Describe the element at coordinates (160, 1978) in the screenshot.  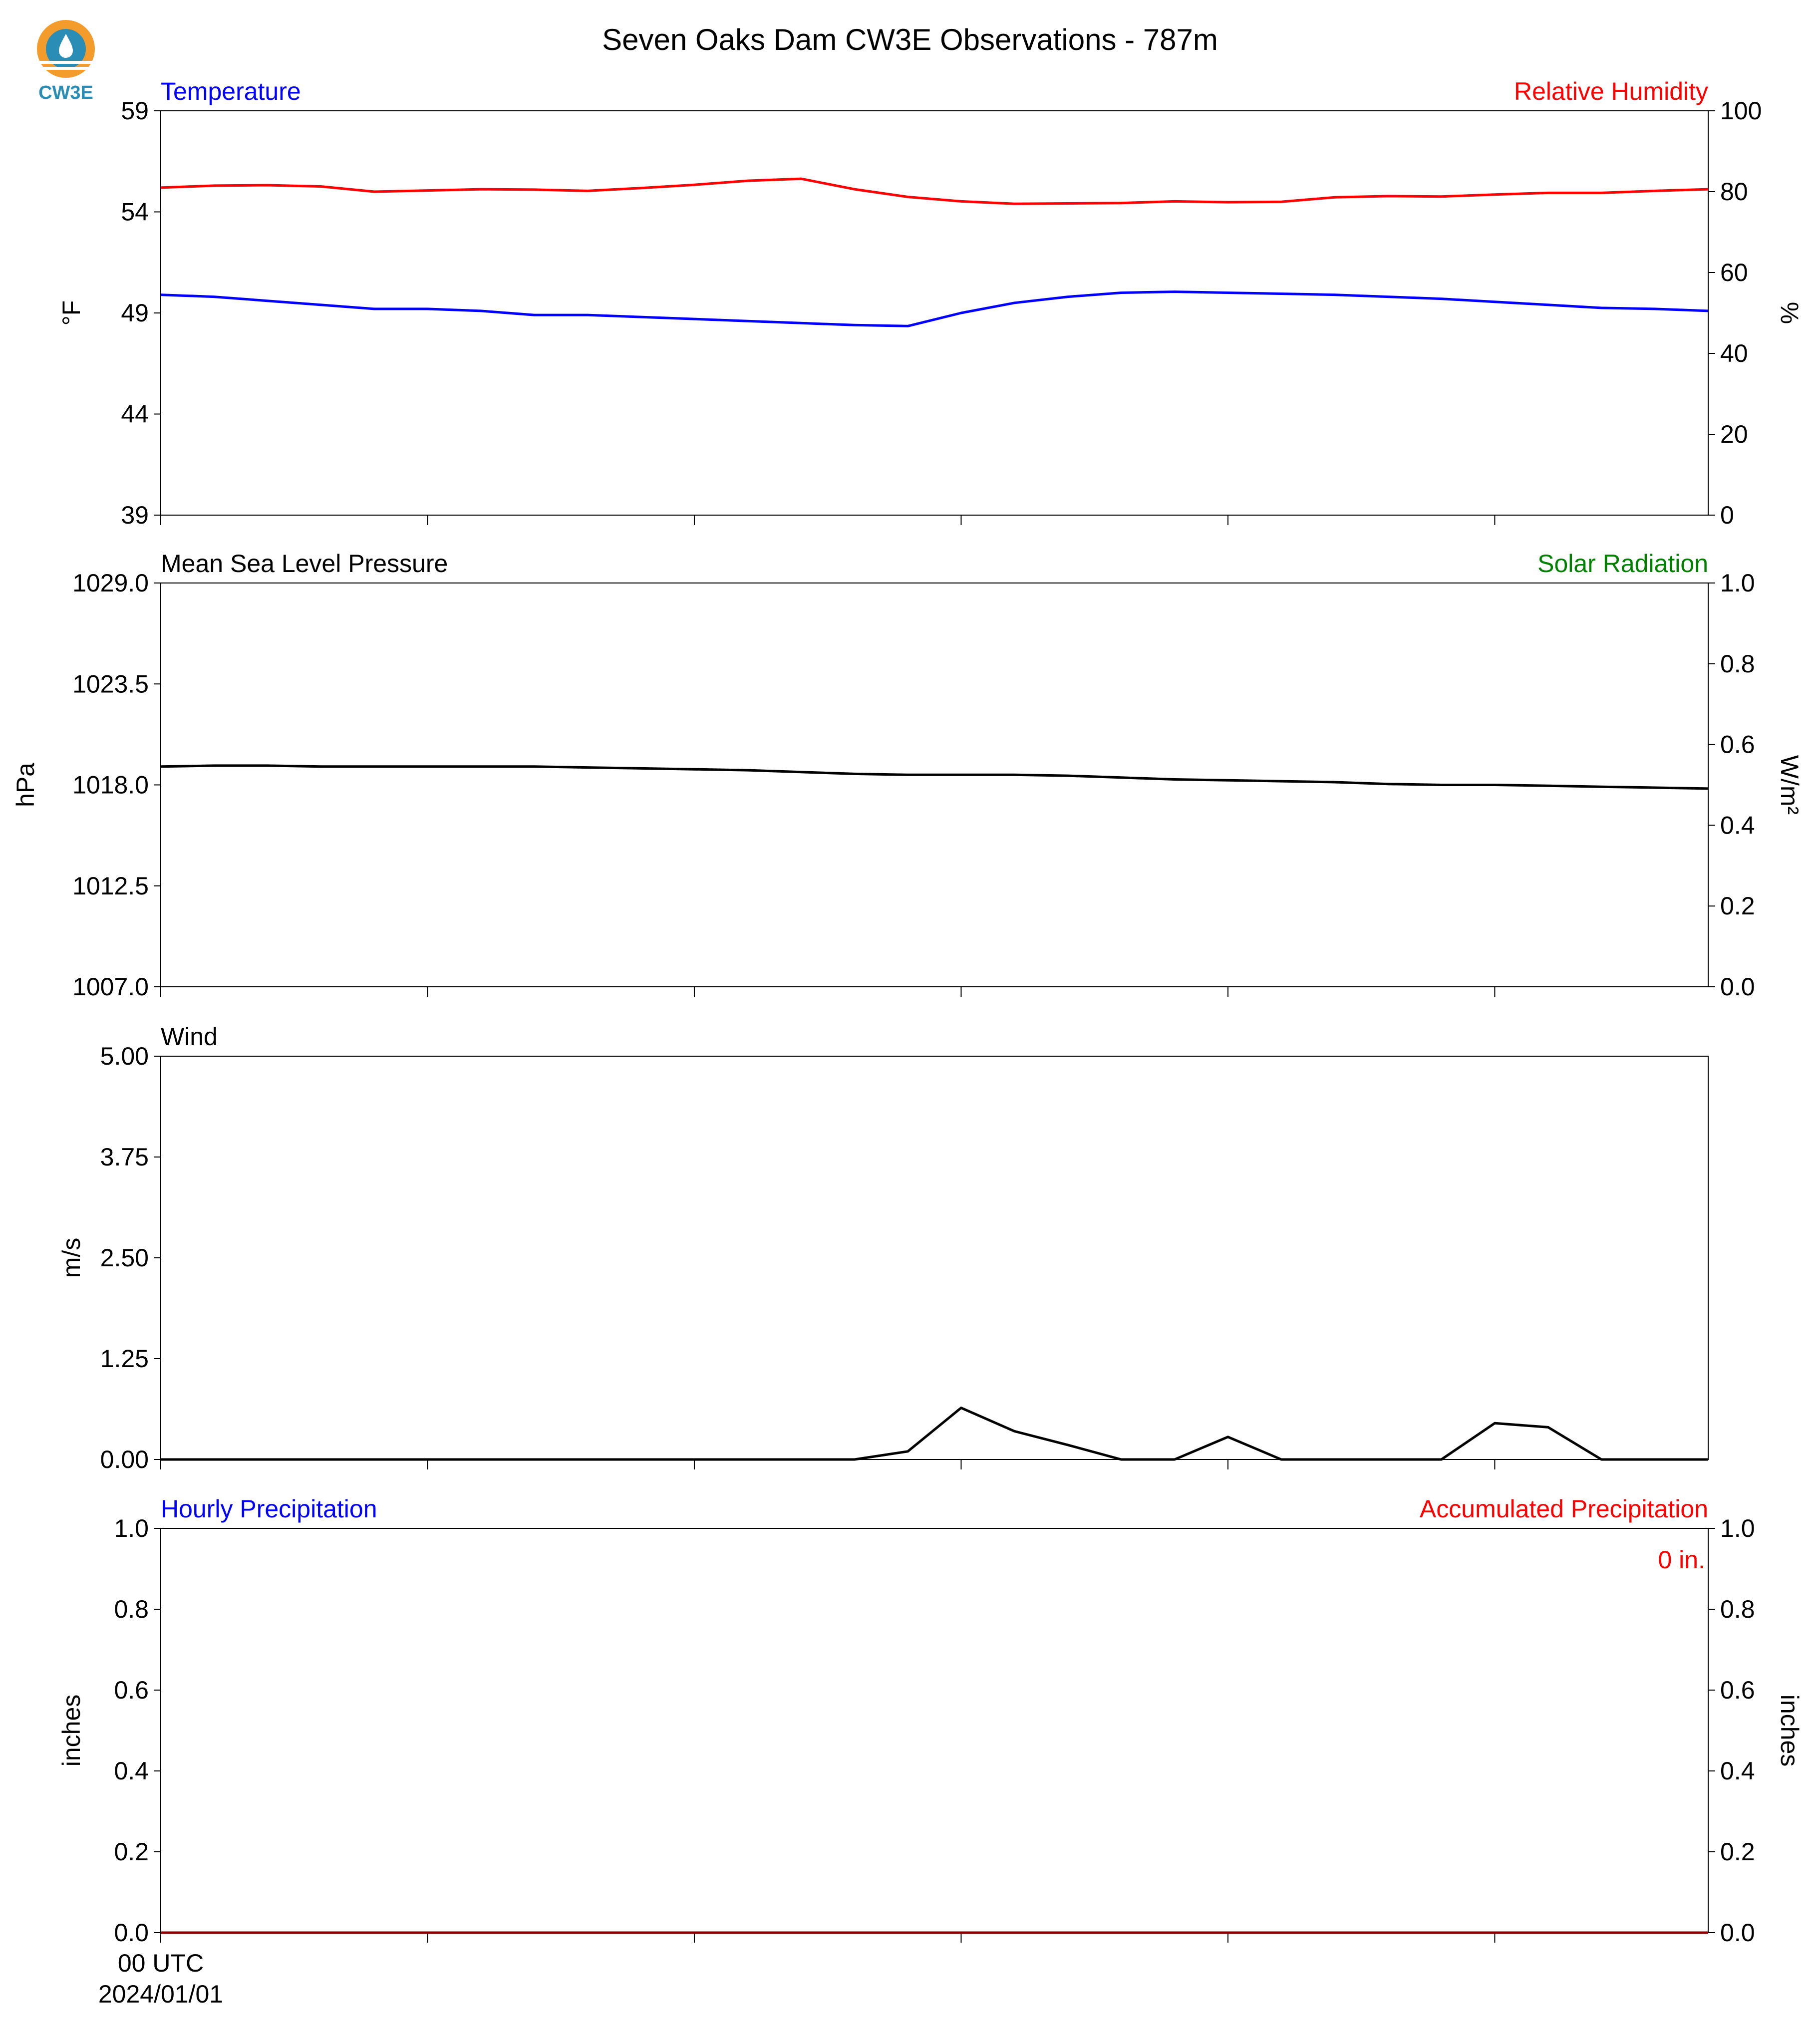
I see `x-axis: 00 UTC 2024/01/01` at that location.